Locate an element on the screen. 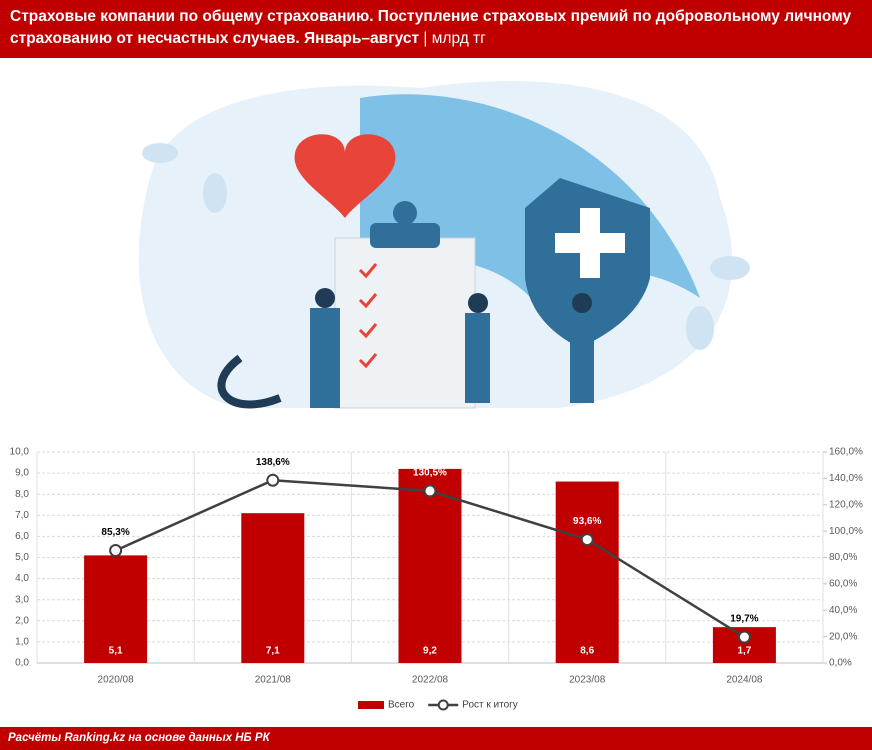  y-tick-label: 7,0 is located at coordinates (22, 515).